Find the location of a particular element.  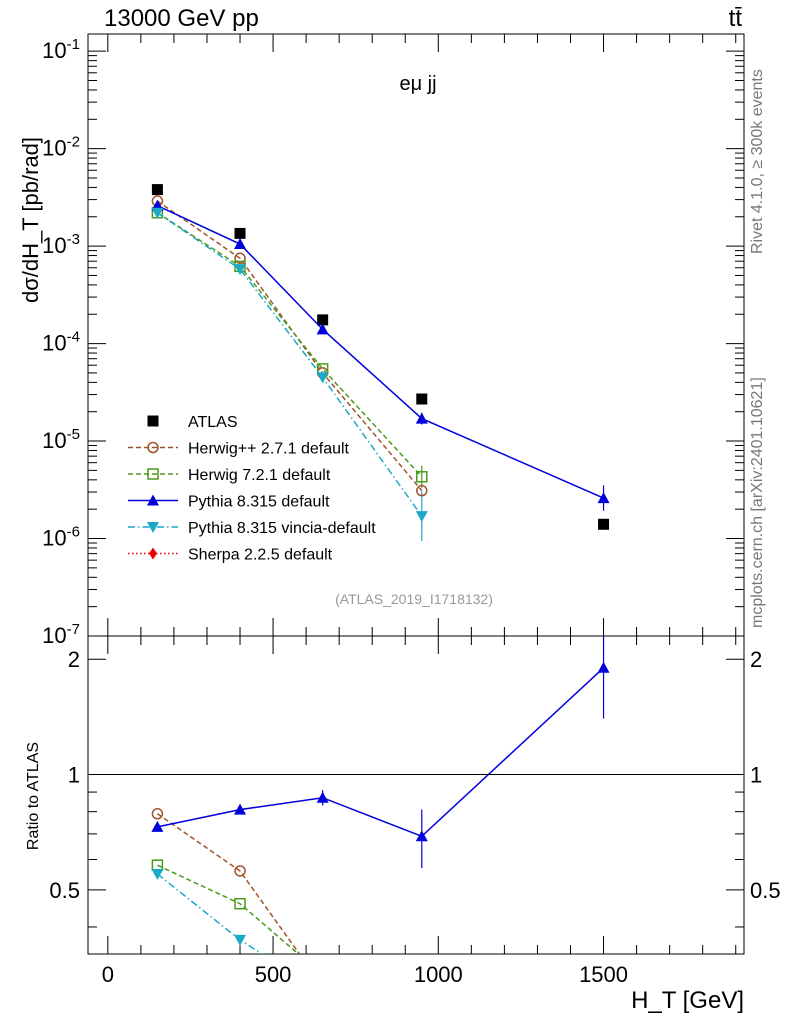

x-tick-label: 0 is located at coordinates (108, 974).